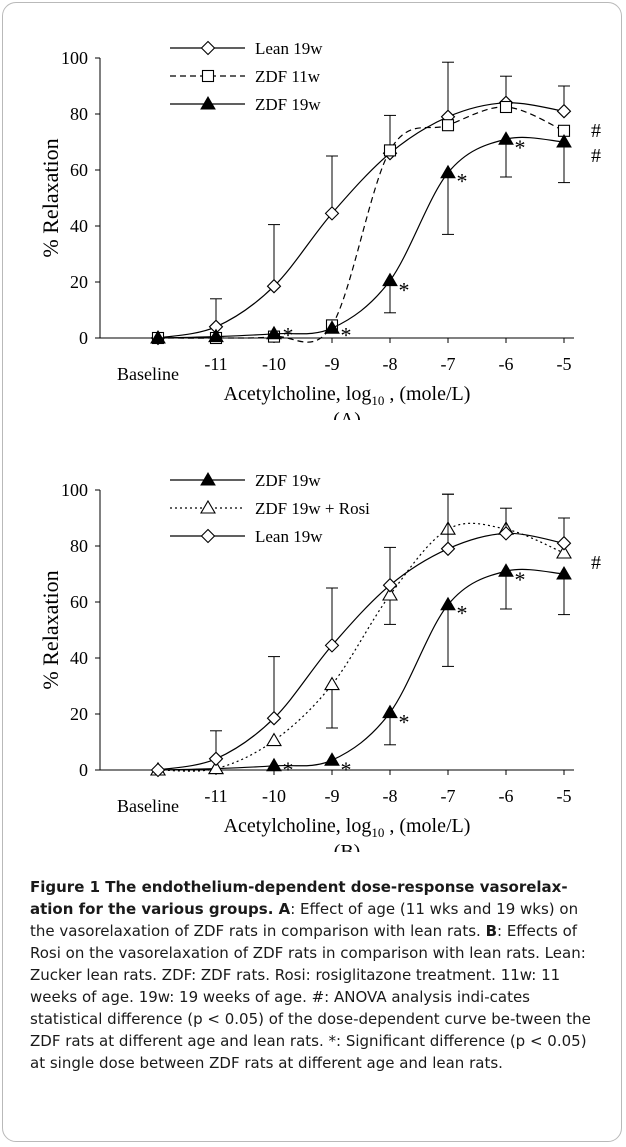 The image size is (626, 1147). Describe the element at coordinates (448, 364) in the screenshot. I see `pa-x-tick-label: -7` at that location.